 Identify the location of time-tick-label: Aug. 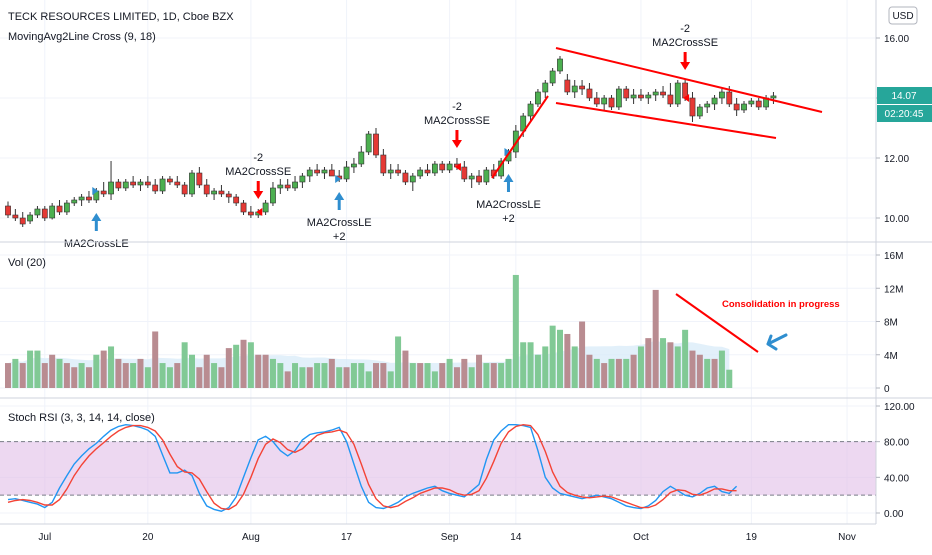
(251, 537).